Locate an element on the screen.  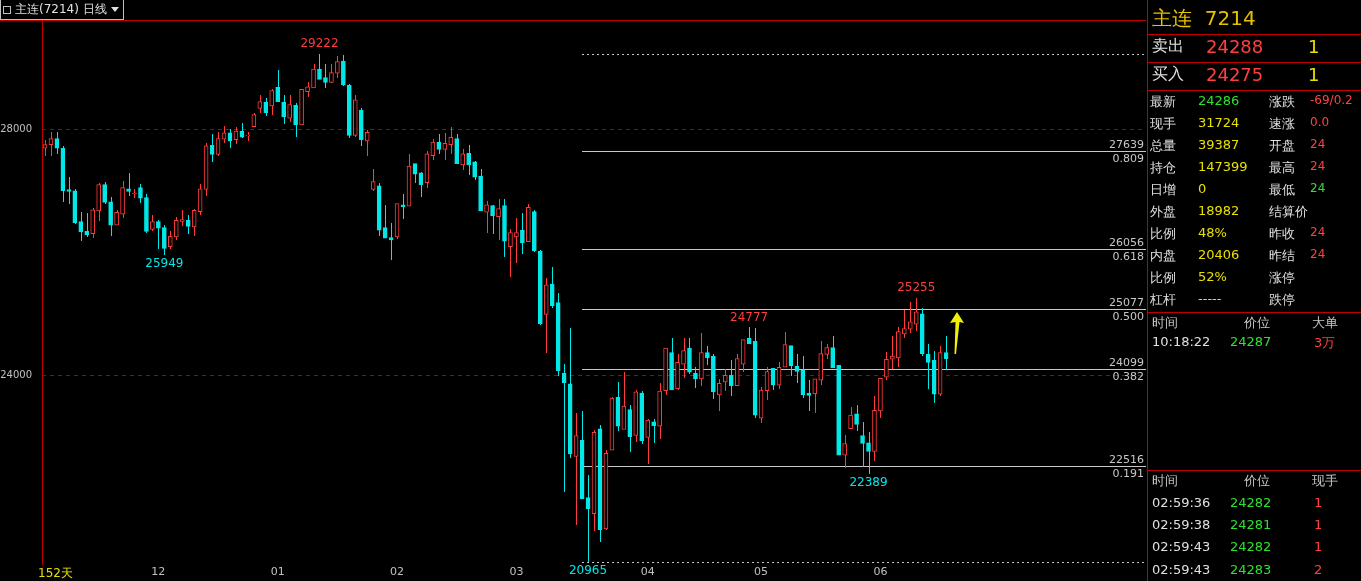
text: 最低 is located at coordinates (1282, 190).